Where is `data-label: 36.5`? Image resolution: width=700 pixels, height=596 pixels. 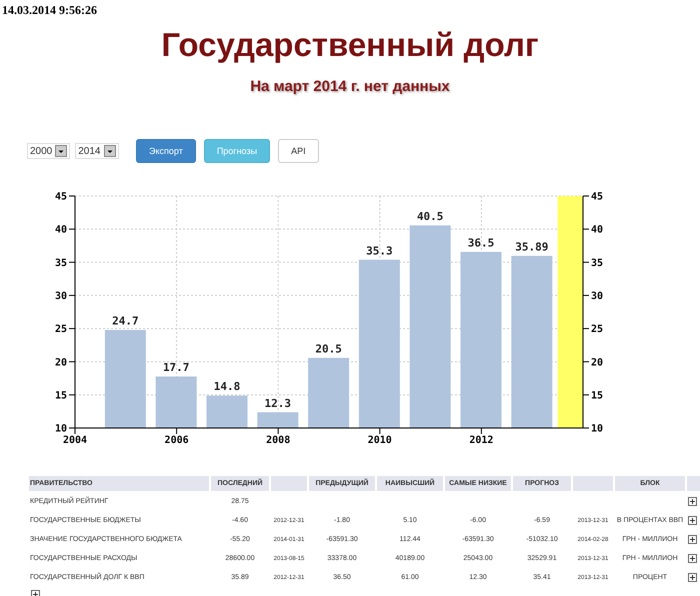
data-label: 36.5 is located at coordinates (481, 243).